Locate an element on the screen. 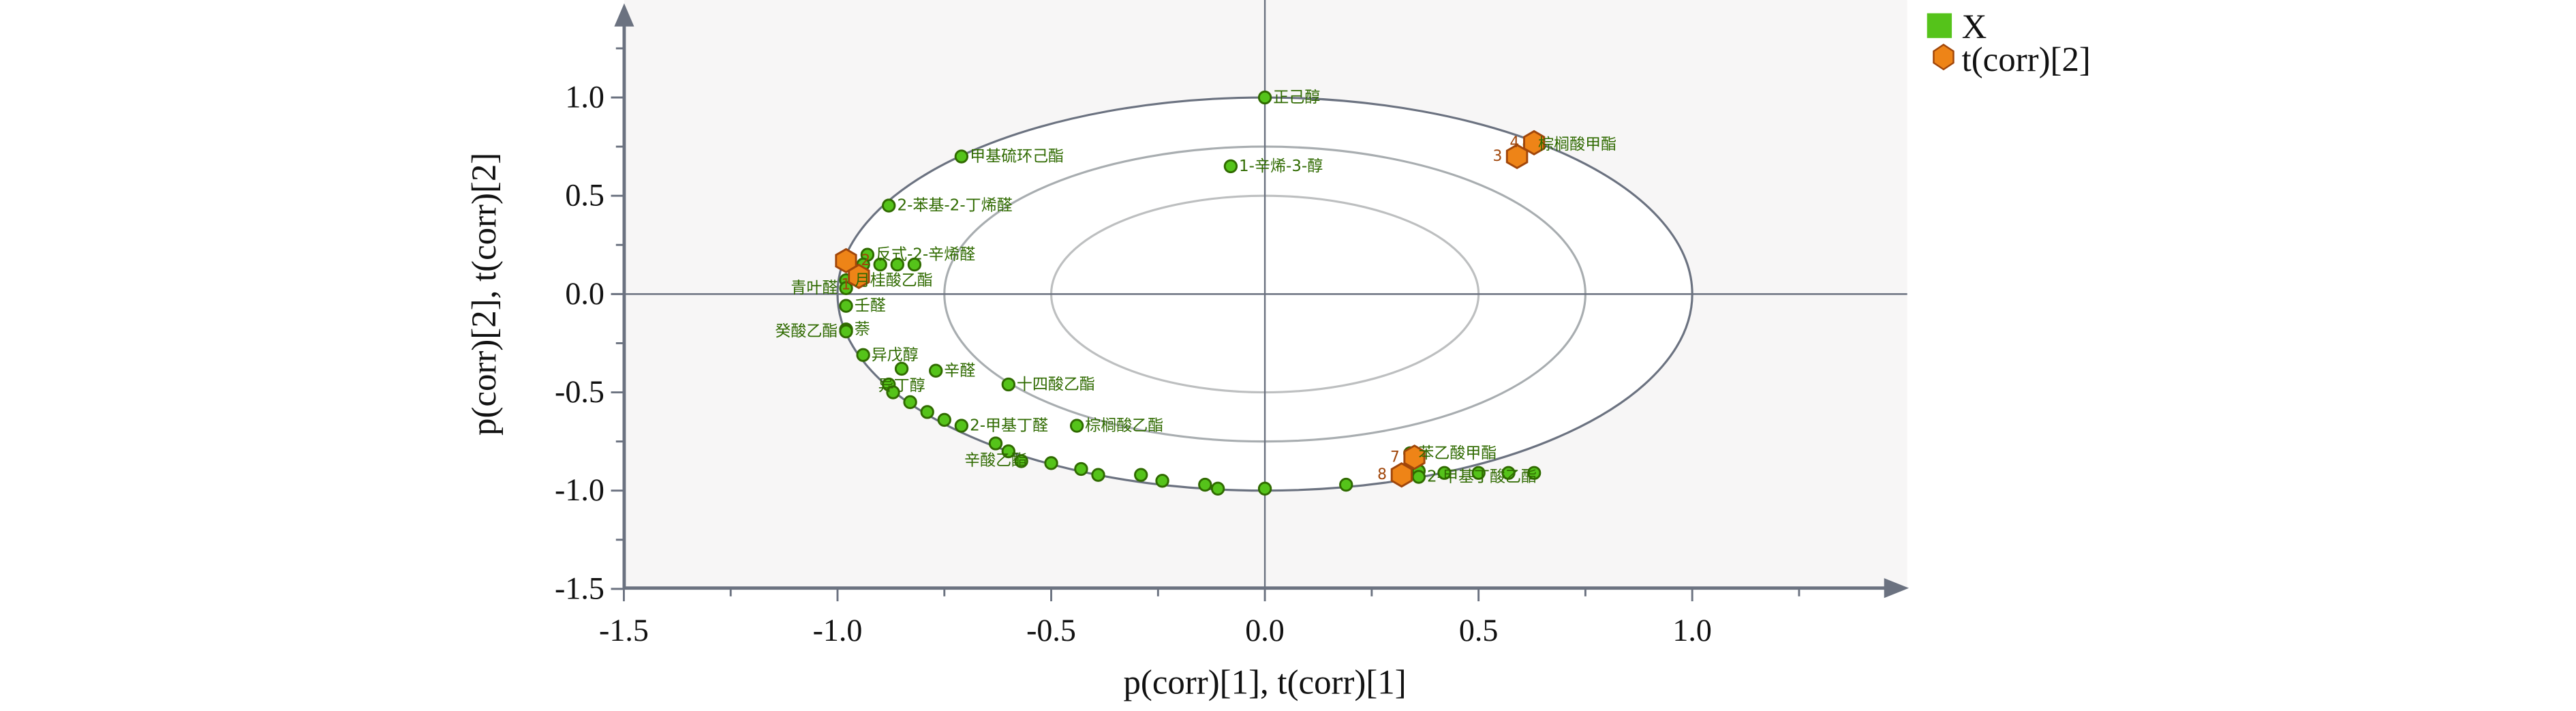 The height and width of the screenshot is (711, 2576). x-tick-label: 0.0 is located at coordinates (1265, 630).